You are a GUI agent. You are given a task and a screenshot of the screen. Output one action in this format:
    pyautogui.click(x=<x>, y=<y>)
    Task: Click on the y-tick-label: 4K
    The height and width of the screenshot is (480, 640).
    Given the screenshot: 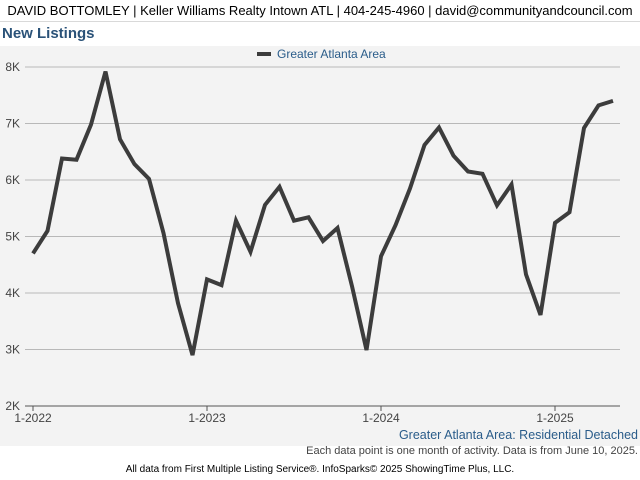 What is the action you would take?
    pyautogui.click(x=12, y=293)
    